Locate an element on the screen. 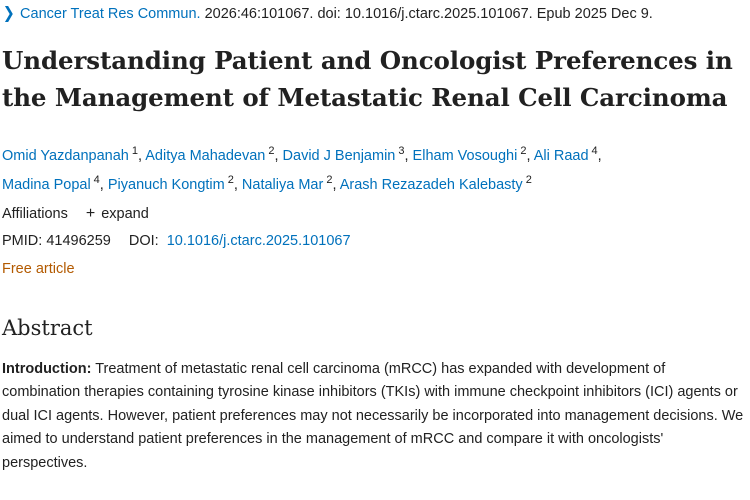 This screenshot has height=500, width=750. author-link: Piyanuch Kongtim 2 is located at coordinates (170, 183).